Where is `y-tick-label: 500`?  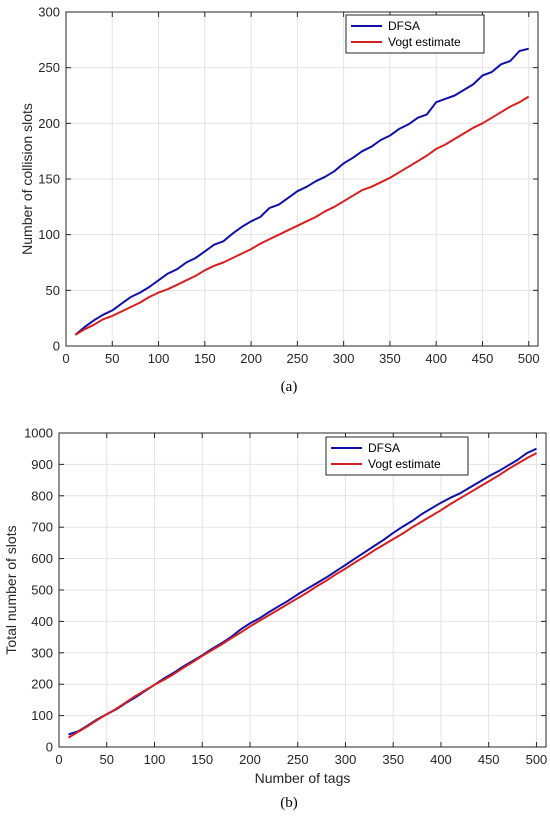
y-tick-label: 500 is located at coordinates (42, 590).